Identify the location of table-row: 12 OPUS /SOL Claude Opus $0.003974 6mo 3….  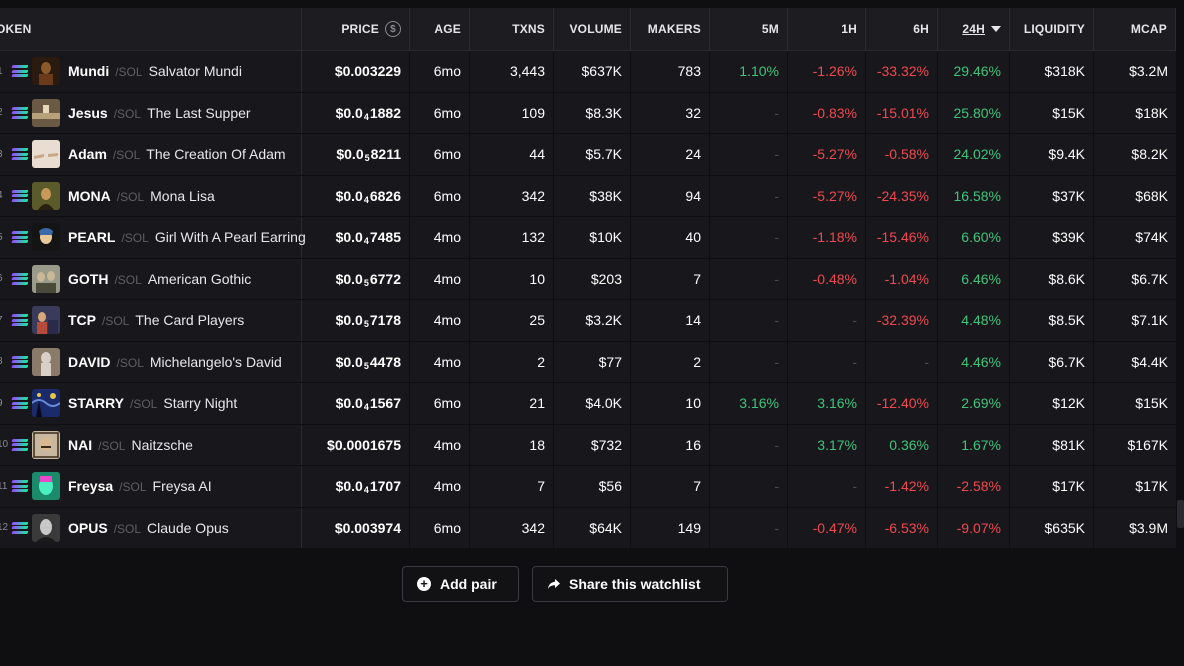
(588, 528).